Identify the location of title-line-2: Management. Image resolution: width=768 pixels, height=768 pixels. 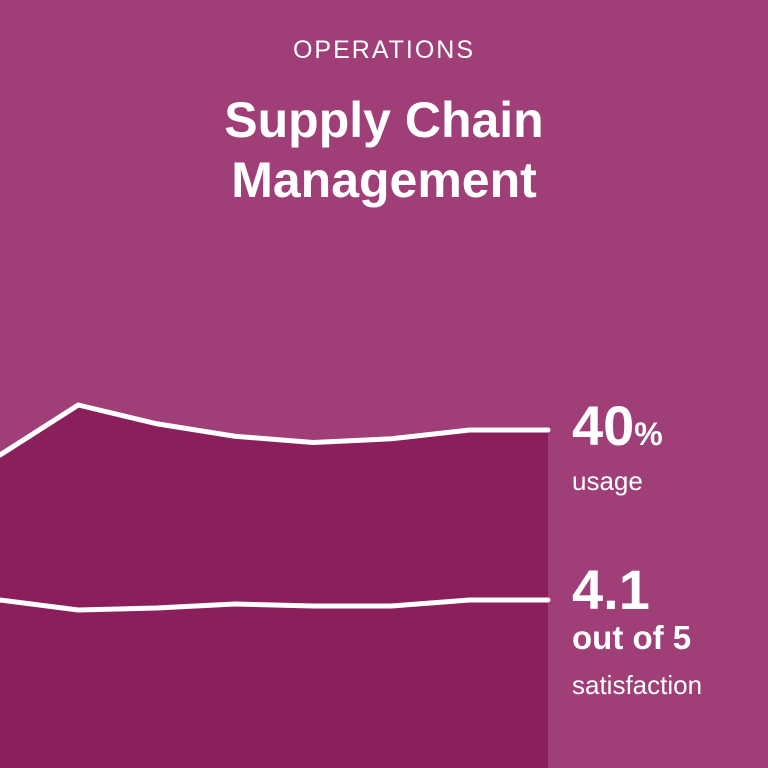
(384, 180).